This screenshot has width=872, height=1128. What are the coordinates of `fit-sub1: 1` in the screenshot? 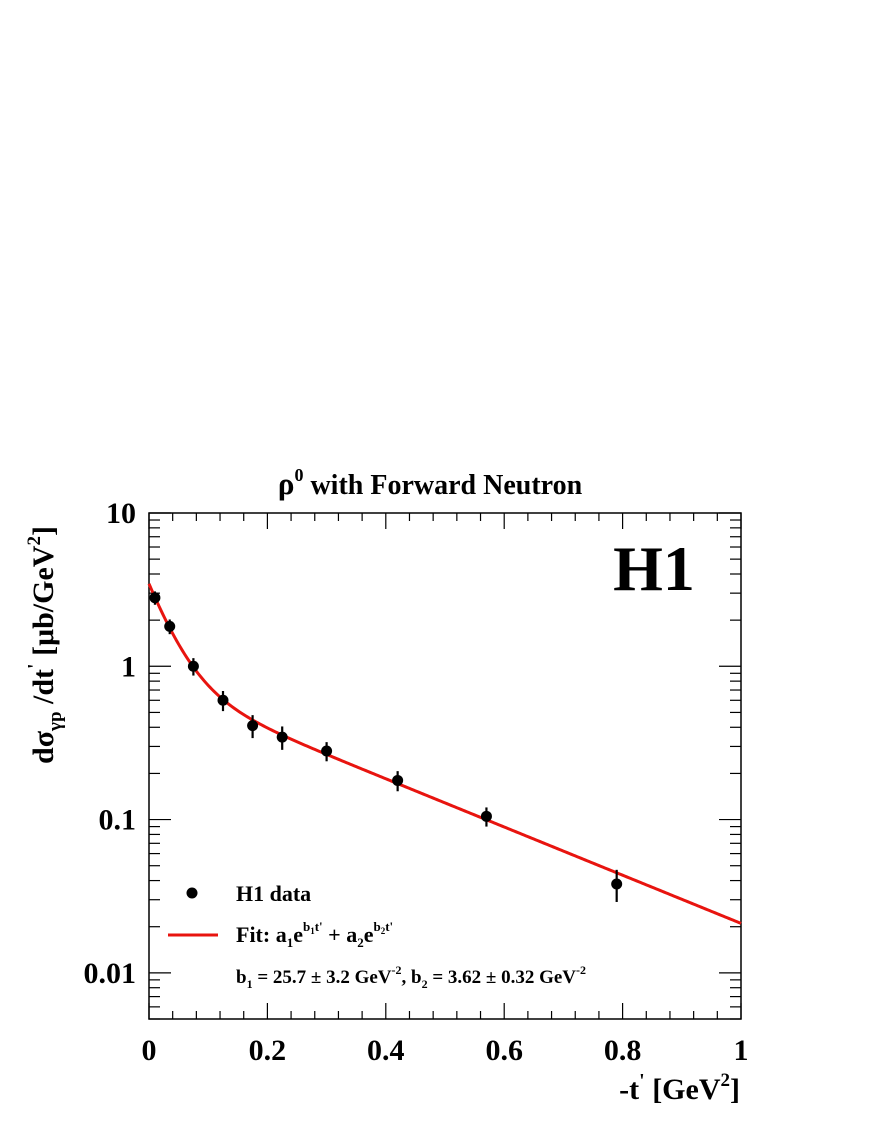 It's located at (290, 942).